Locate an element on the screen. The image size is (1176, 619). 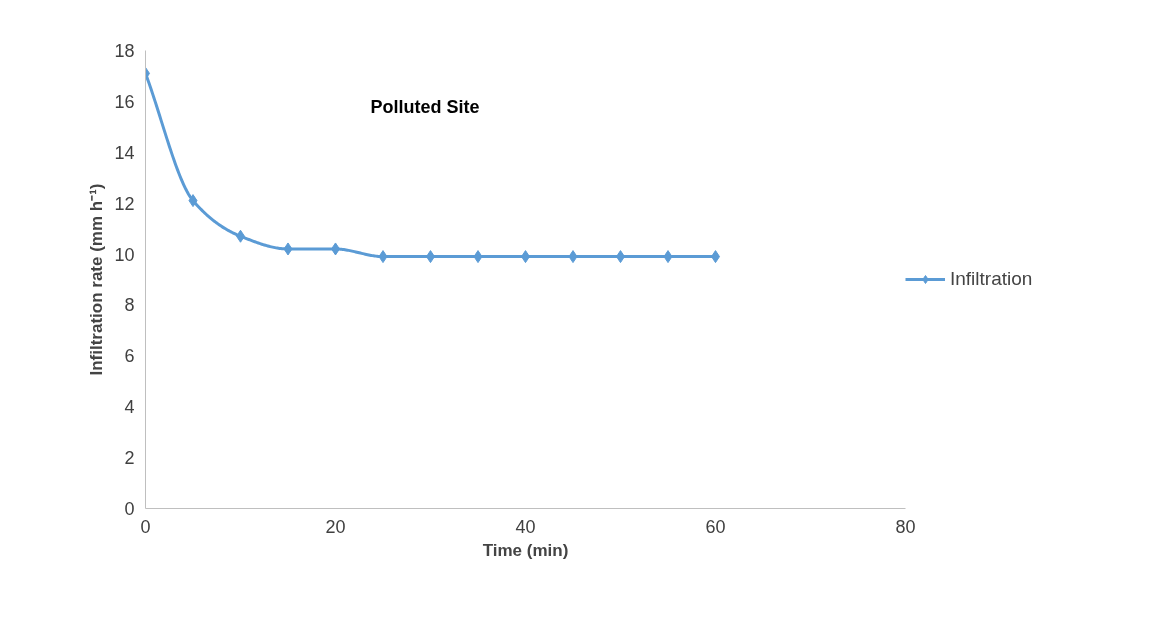
y-axis-title: Infiltration rate (mm h⁻¹) is located at coordinates (97, 279).